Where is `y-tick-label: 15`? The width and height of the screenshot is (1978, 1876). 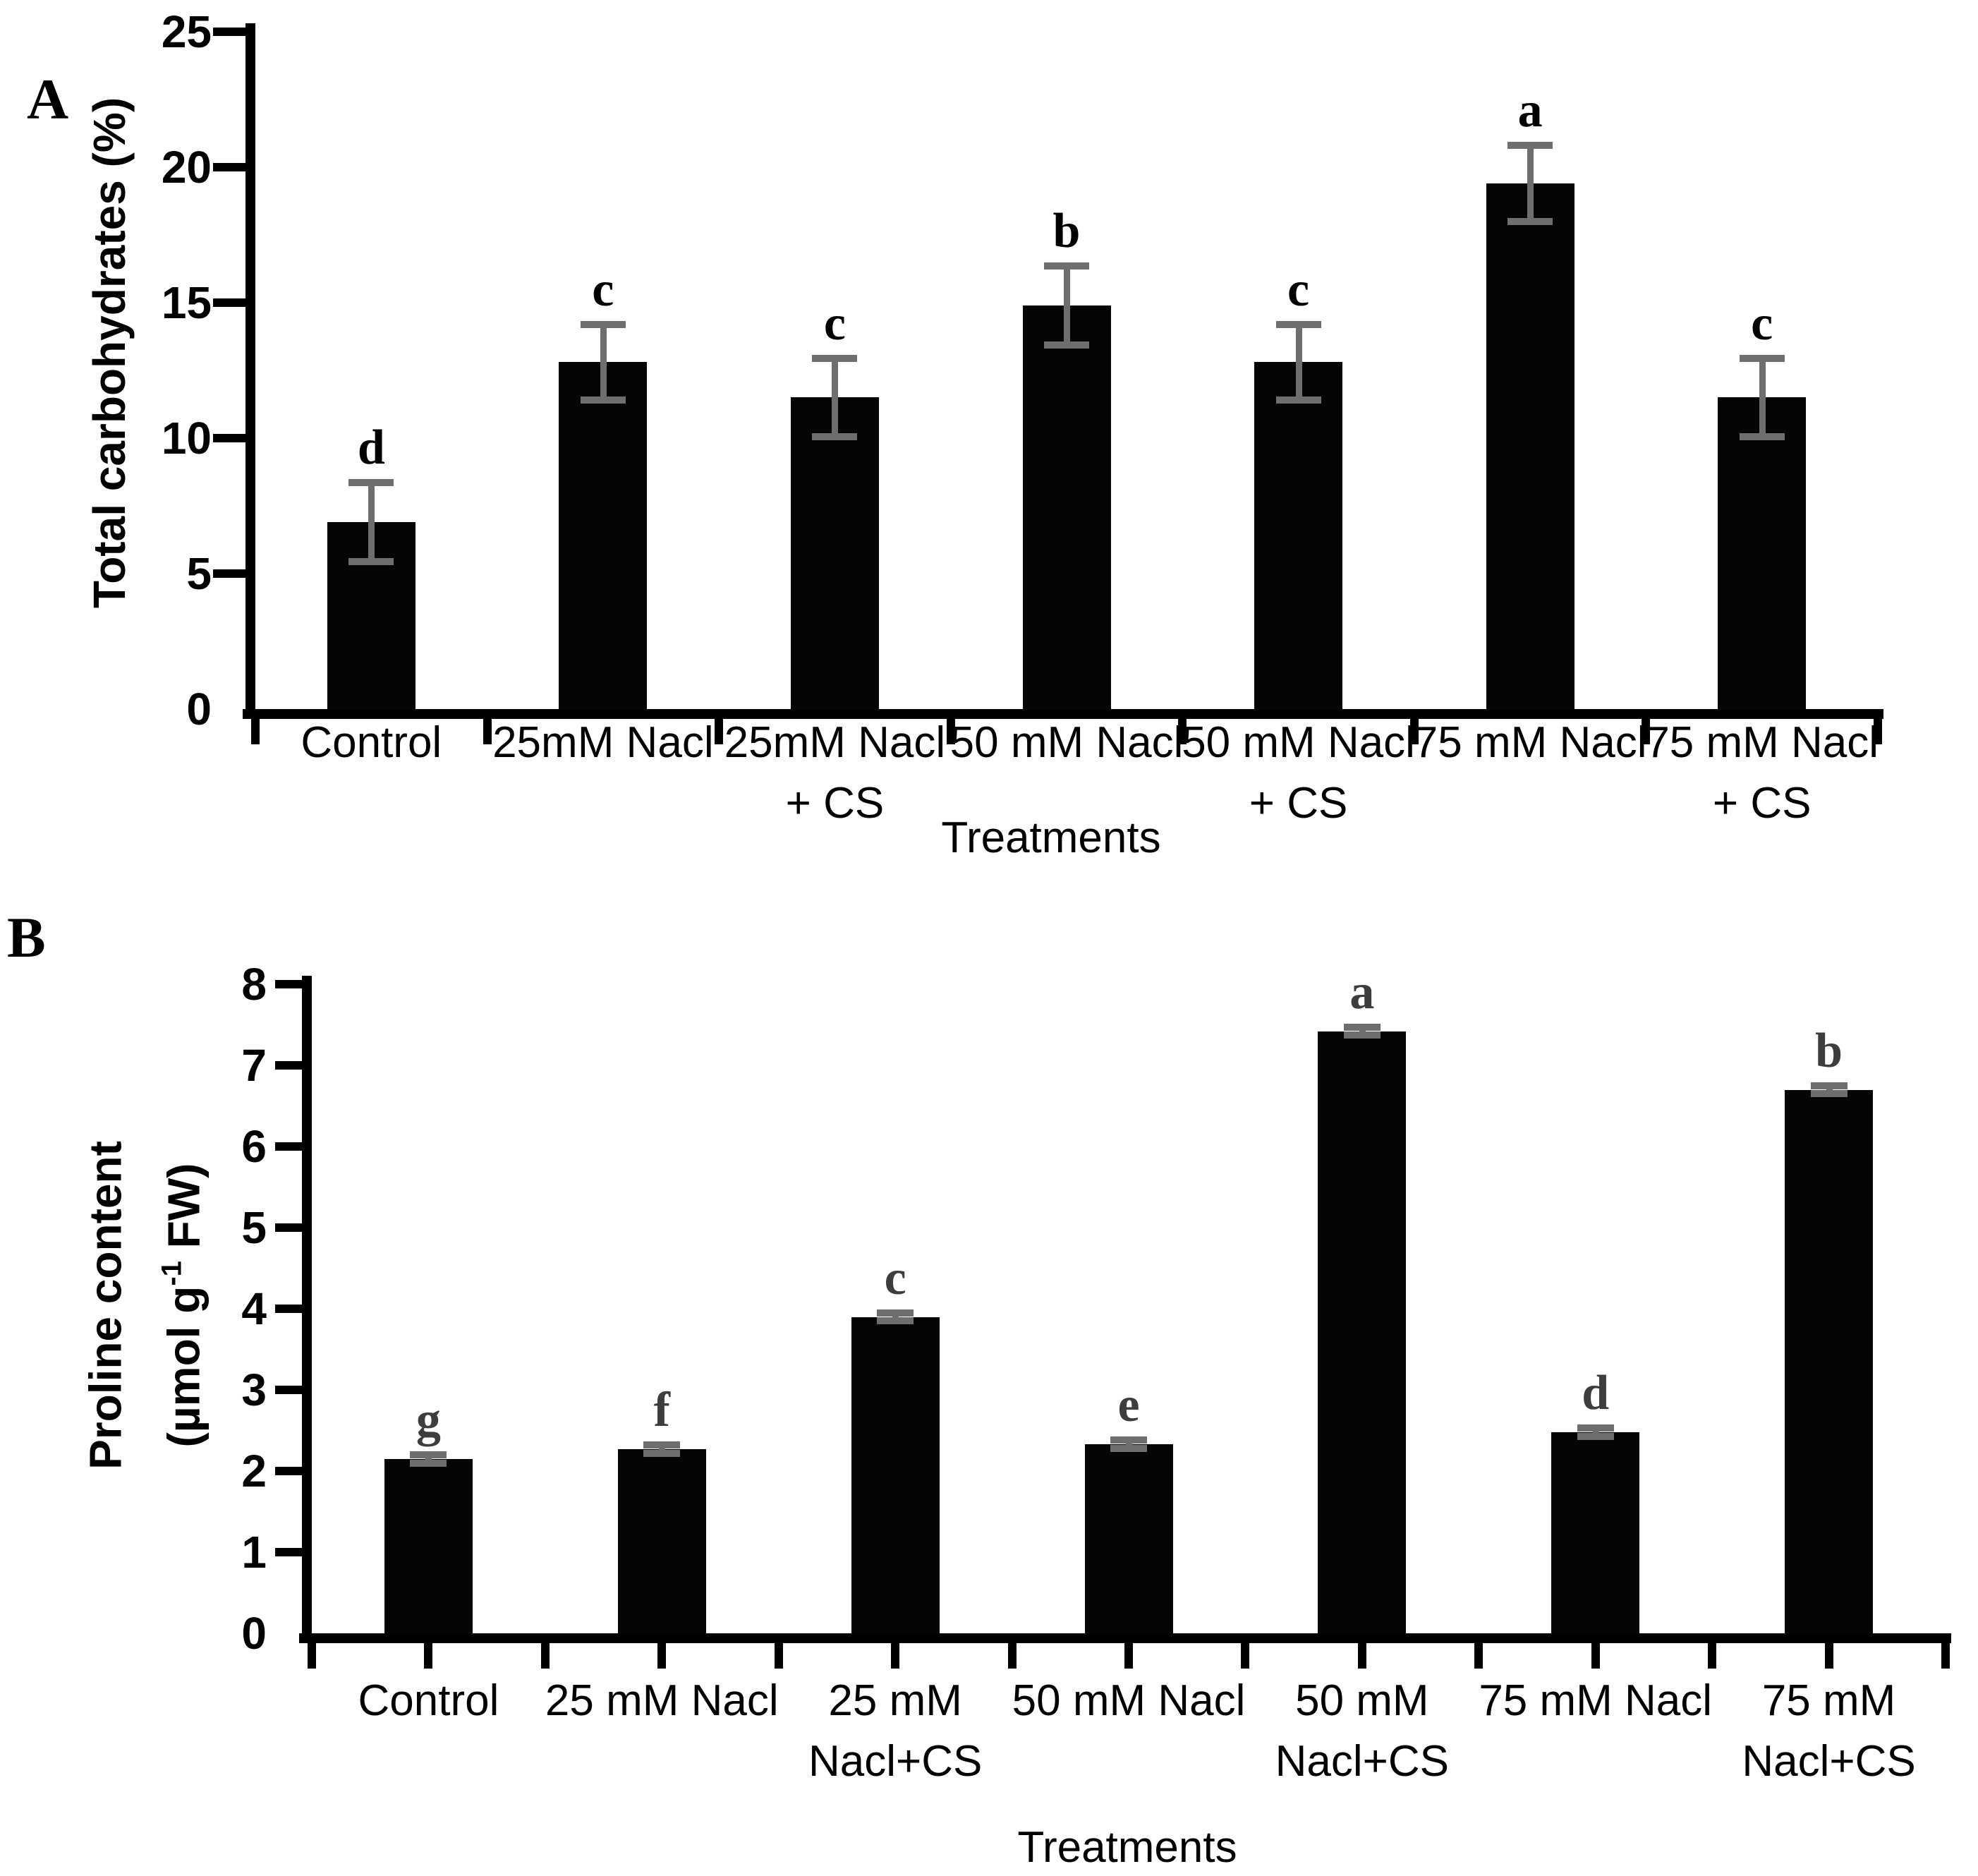
y-tick-label: 15 is located at coordinates (186, 302).